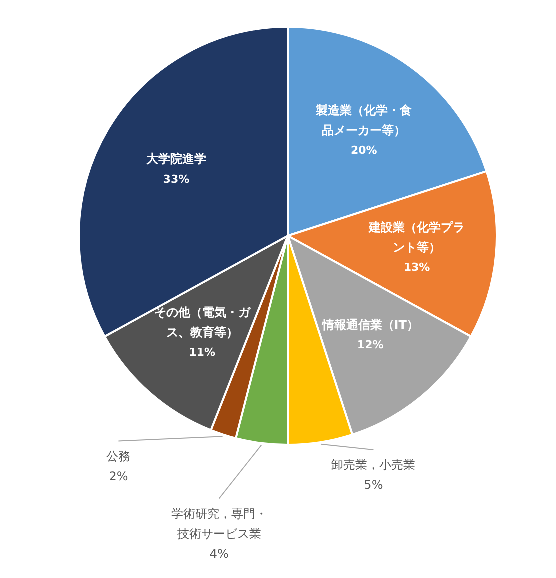 This screenshot has height=578, width=556. I want to click on slice-label: 公務, so click(118, 456).